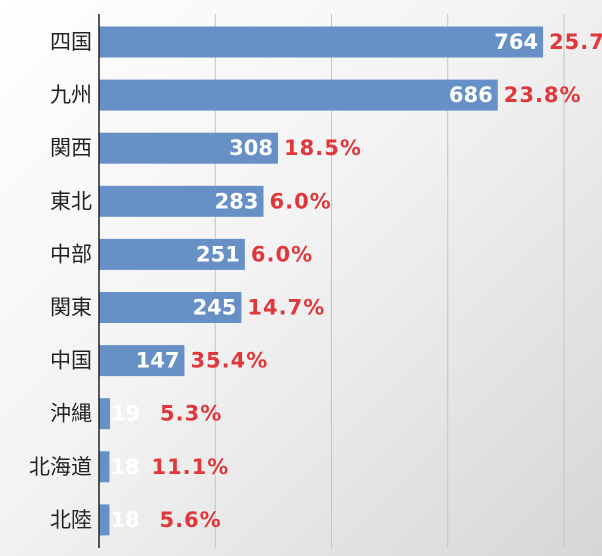 The width and height of the screenshot is (602, 556). I want to click on percent-label: 5.6%, so click(190, 520).